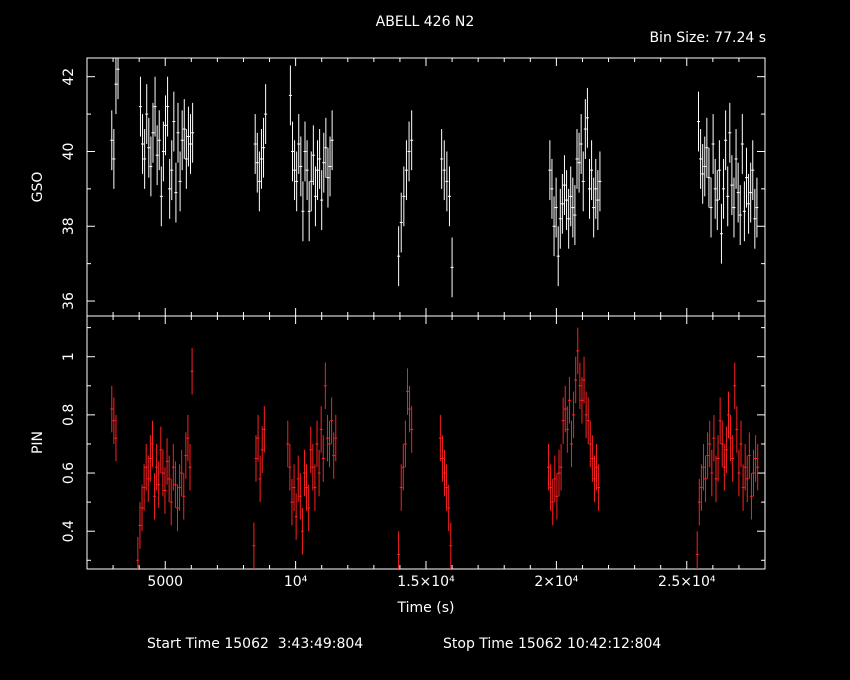 This screenshot has width=850, height=680. What do you see at coordinates (426, 582) in the screenshot?
I see `bottom-panel-x-tick-label: 1.5×10⁴` at bounding box center [426, 582].